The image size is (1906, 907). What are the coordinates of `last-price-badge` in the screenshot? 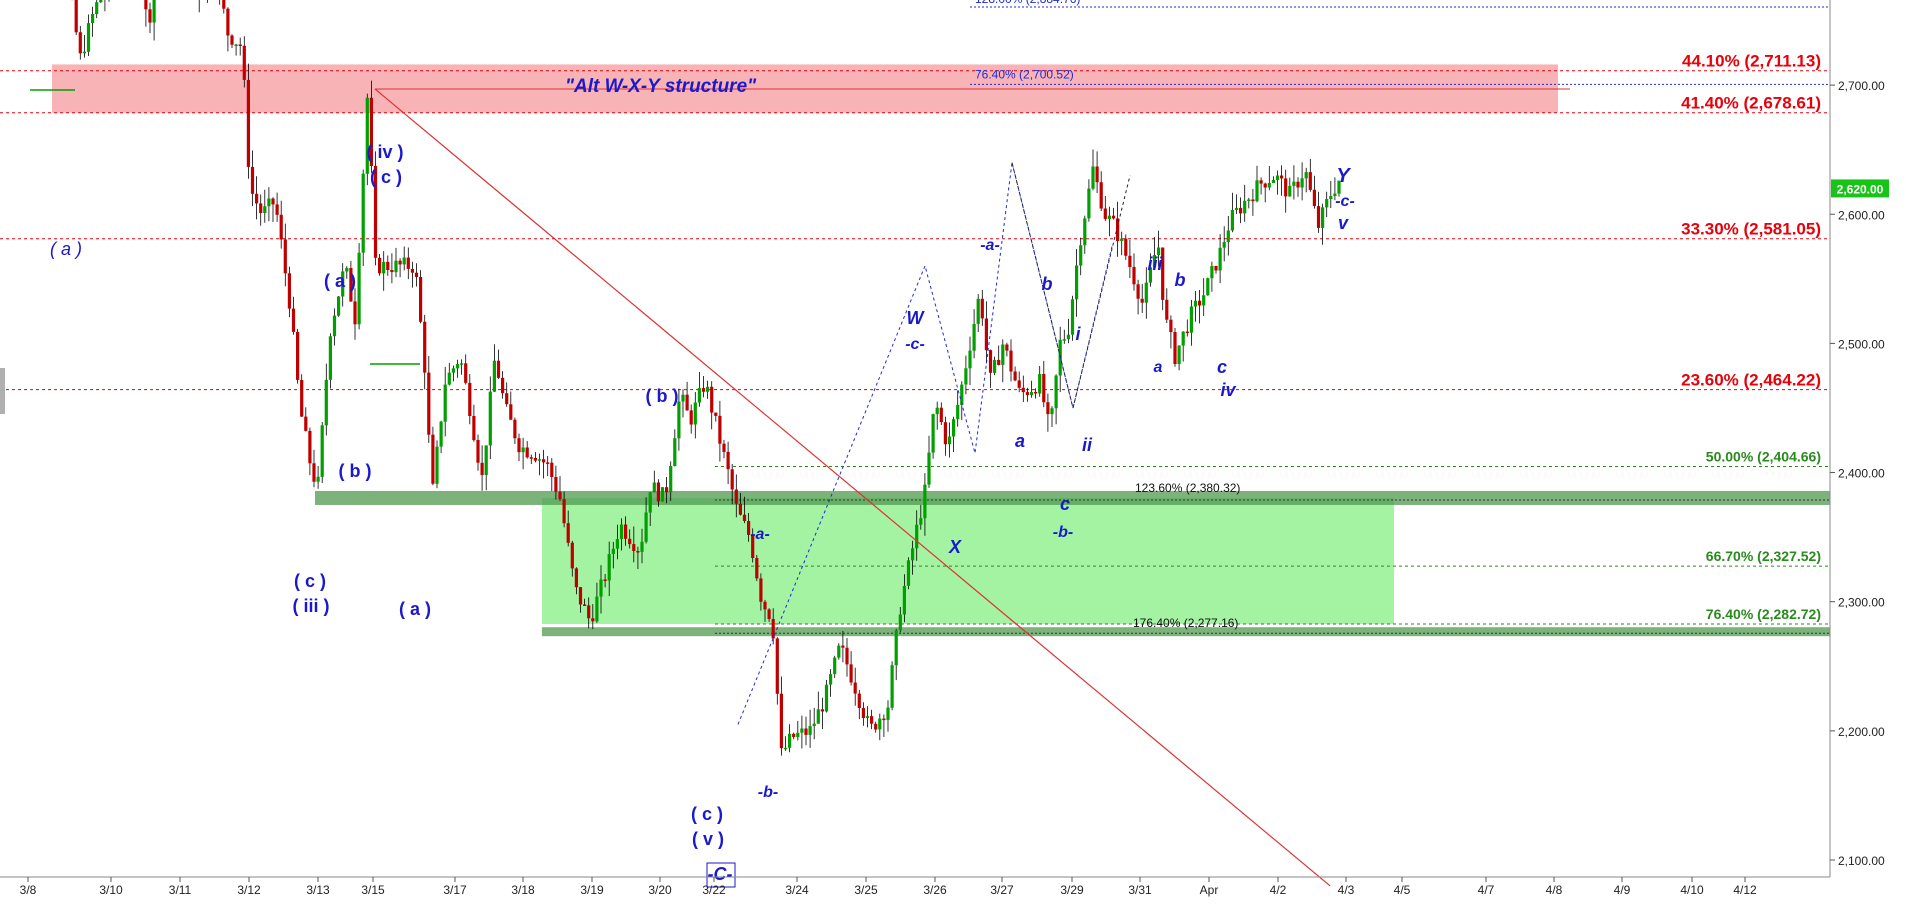 It's located at (1860, 188).